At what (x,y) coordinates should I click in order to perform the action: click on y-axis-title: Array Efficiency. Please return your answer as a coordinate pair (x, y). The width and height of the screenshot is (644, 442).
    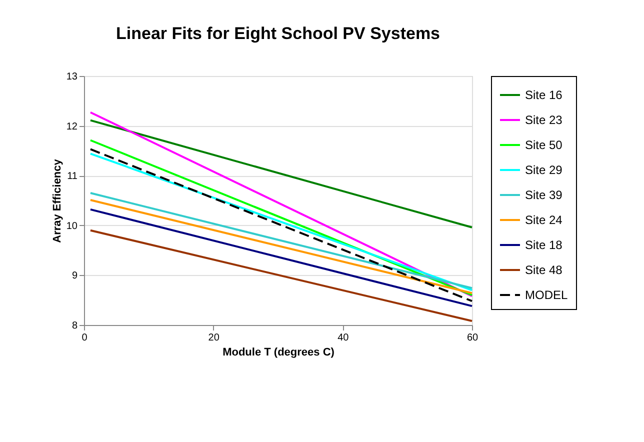
    Looking at the image, I should click on (57, 200).